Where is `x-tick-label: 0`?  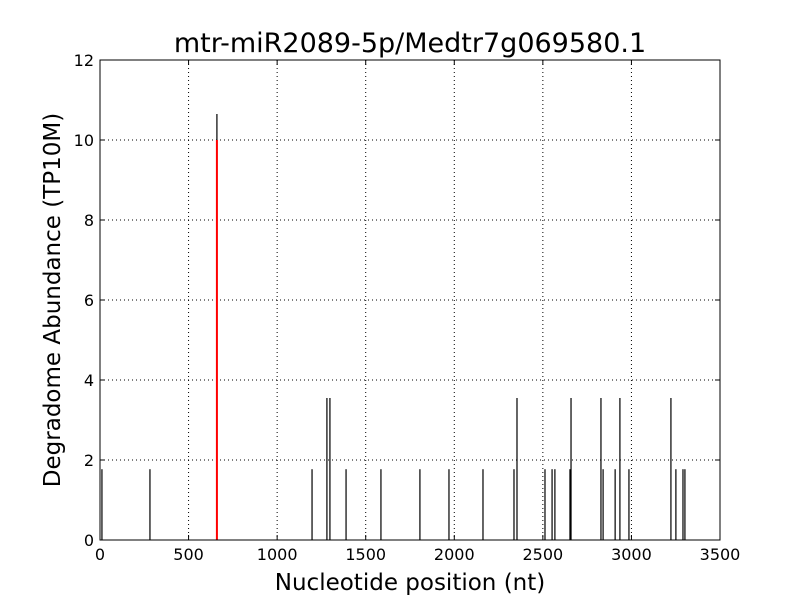
x-tick-label: 0 is located at coordinates (100, 554).